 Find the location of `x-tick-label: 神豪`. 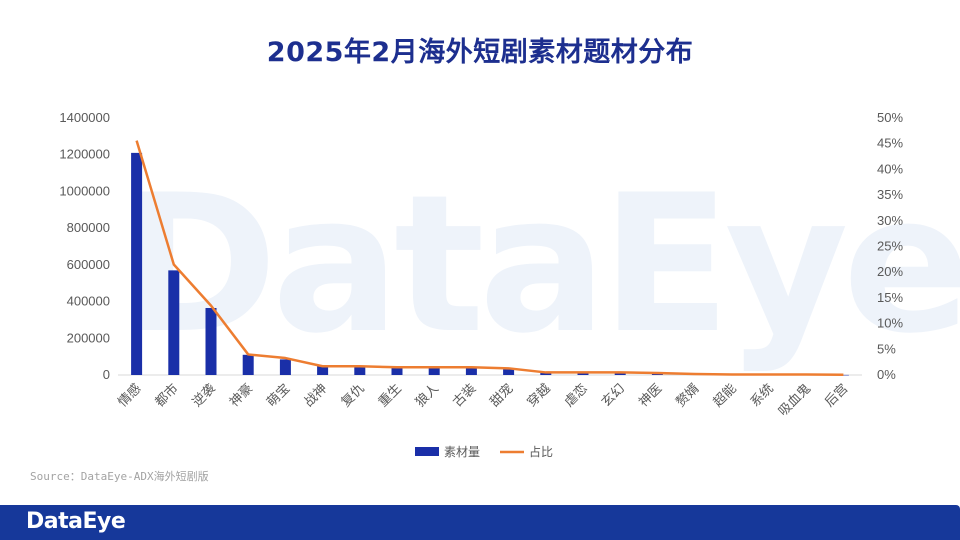

x-tick-label: 神豪 is located at coordinates (241, 396).